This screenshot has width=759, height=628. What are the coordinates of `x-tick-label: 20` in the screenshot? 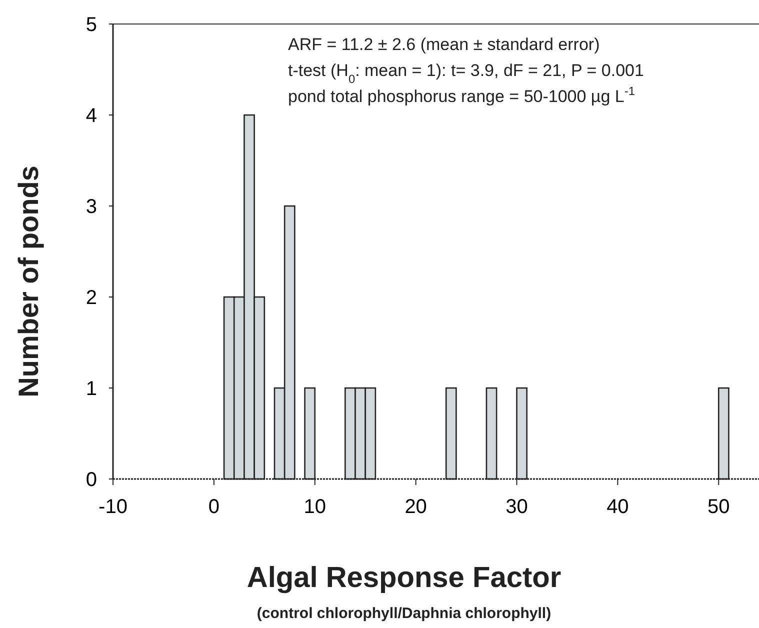 It's located at (415, 507).